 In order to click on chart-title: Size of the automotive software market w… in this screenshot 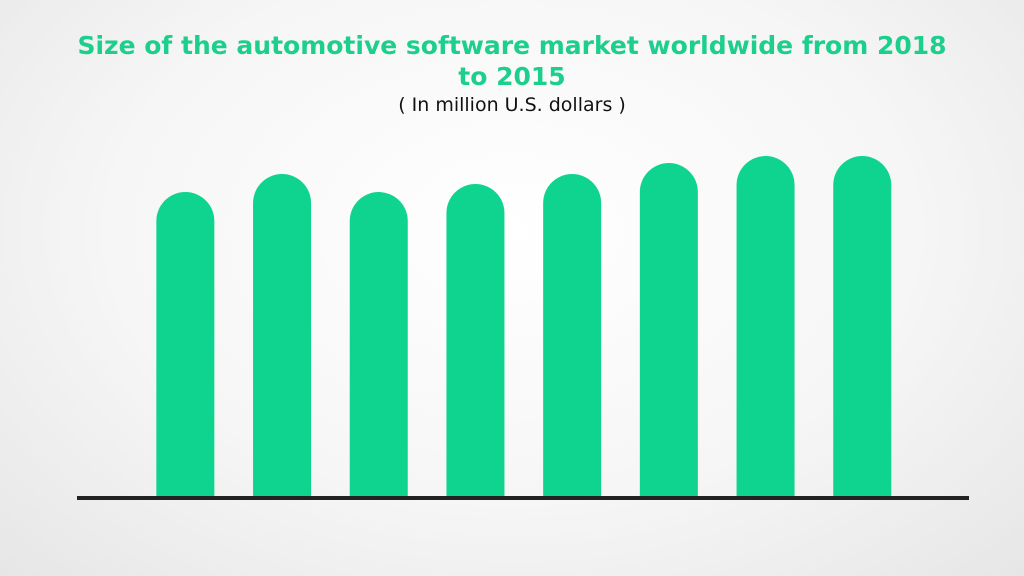, I will do `click(512, 61)`.